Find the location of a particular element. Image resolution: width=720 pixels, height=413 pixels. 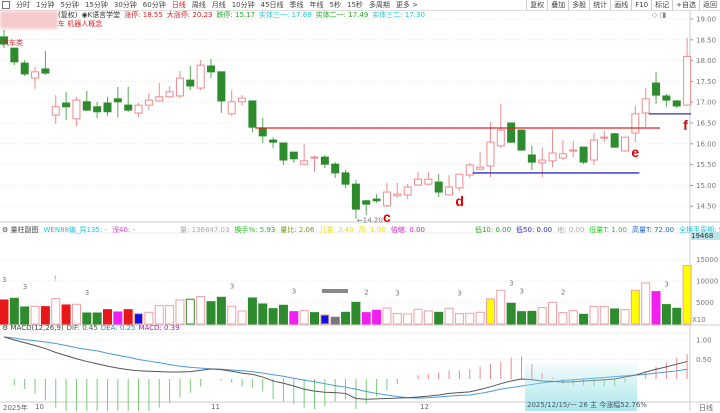

period-tab: 5分钟 is located at coordinates (69, 5).